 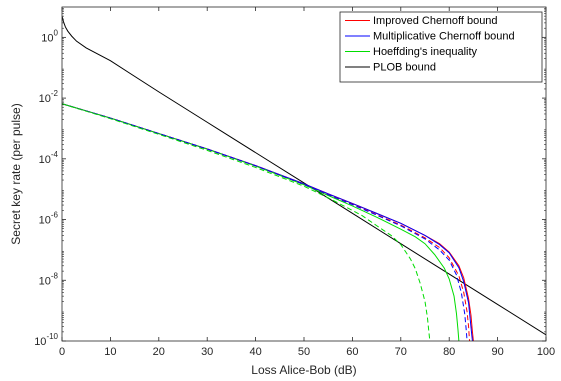 I want to click on x-tick-label: 30, so click(x=207, y=352).